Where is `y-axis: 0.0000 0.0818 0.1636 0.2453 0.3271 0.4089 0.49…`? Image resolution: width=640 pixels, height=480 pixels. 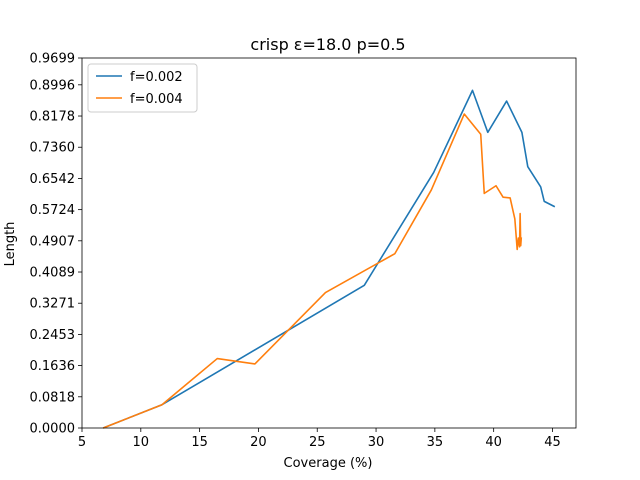
y-axis: 0.0000 0.0818 0.1636 0.2453 0.3271 0.4089 0.49… is located at coordinates (56, 244).